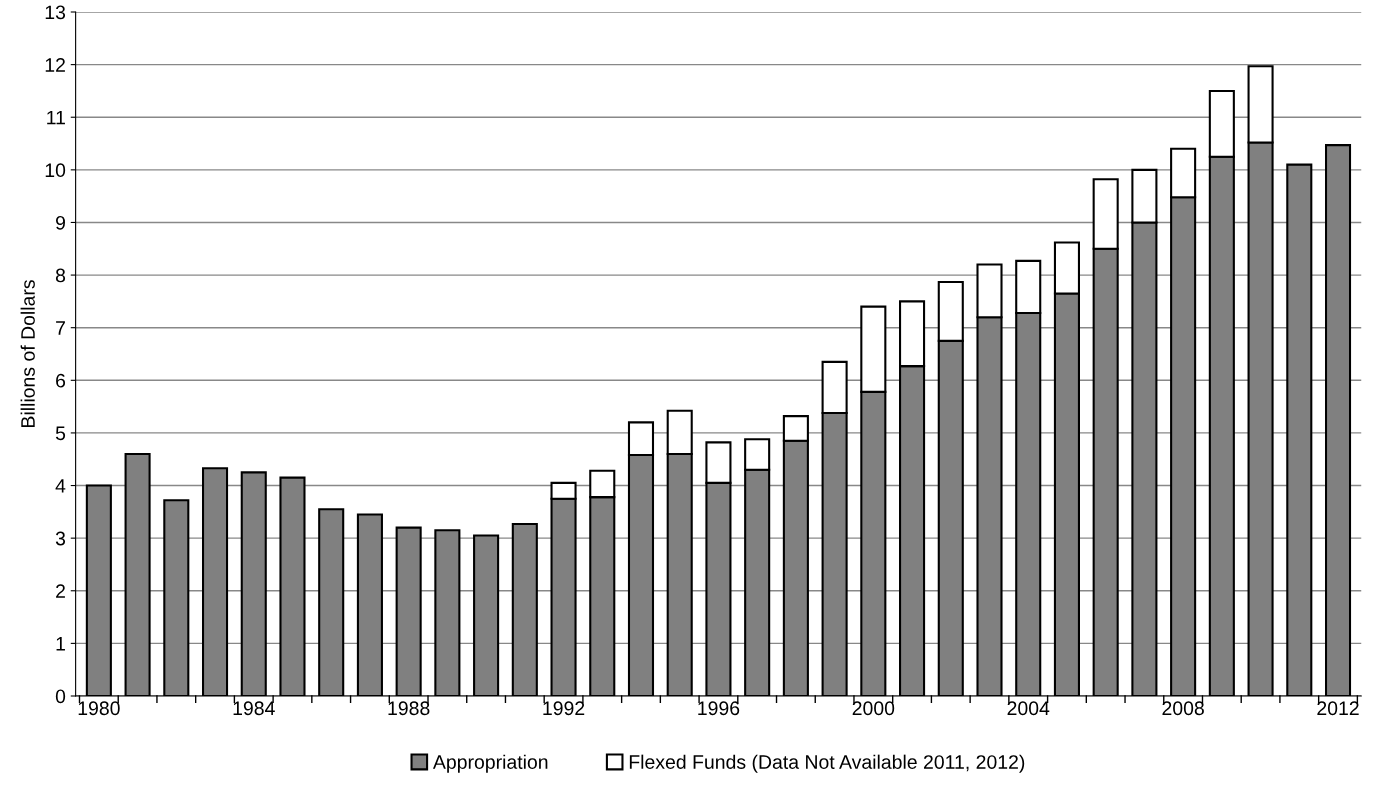 This screenshot has width=1375, height=800. Describe the element at coordinates (55, 170) in the screenshot. I see `y-tick-label: 10` at that location.